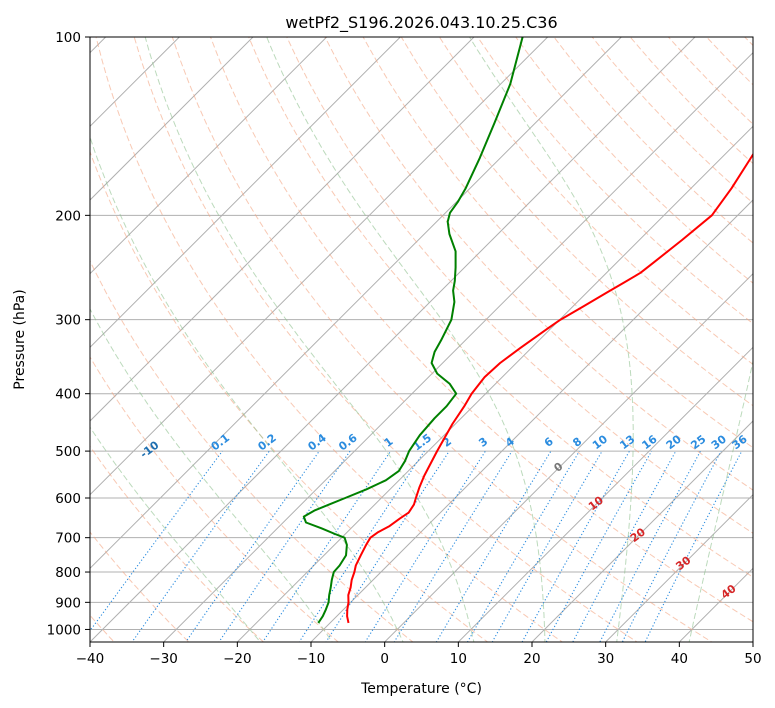 The height and width of the screenshot is (708, 775). What do you see at coordinates (311, 659) in the screenshot?
I see `x-tick-label: −10` at bounding box center [311, 659].